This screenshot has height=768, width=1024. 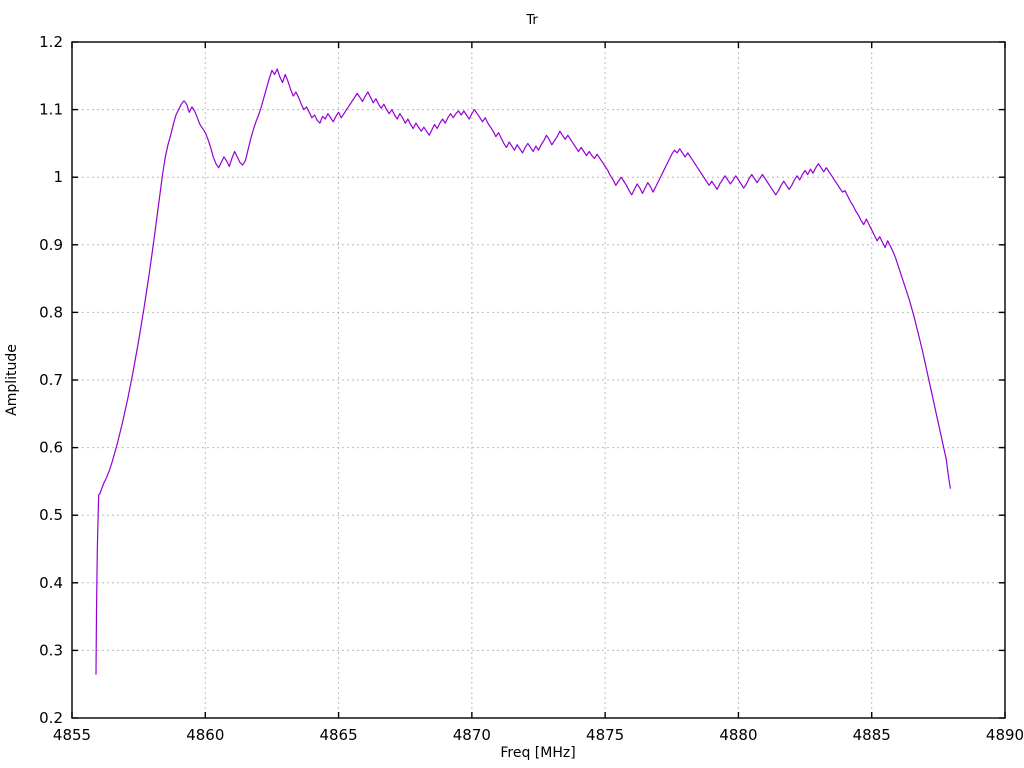 I want to click on x-tick-label: 4890, so click(x=1005, y=735).